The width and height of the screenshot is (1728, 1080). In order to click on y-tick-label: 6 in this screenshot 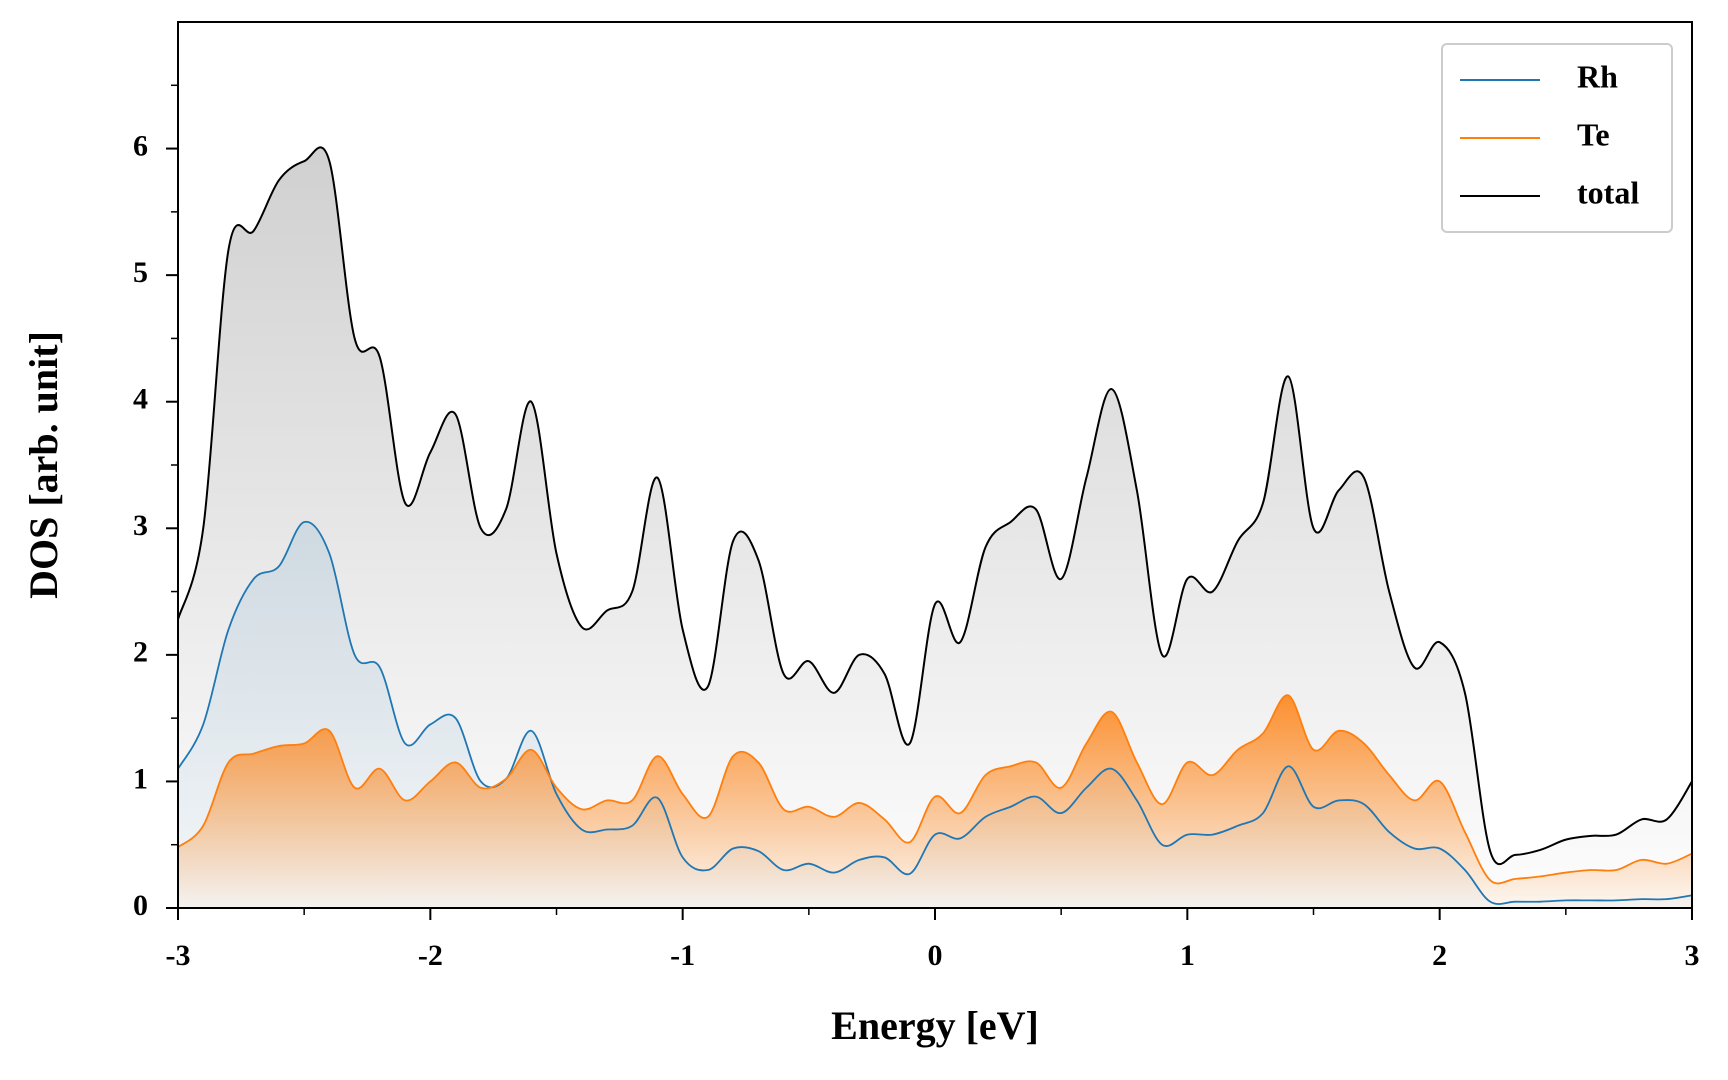, I will do `click(140, 145)`.